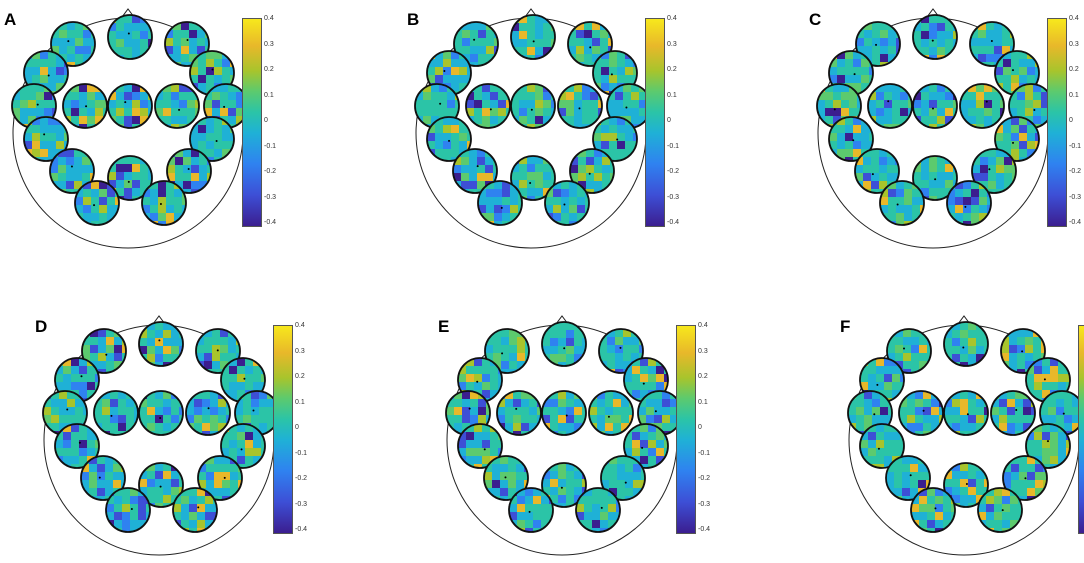 This screenshot has width=1084, height=563. I want to click on panel-label: A, so click(10, 19).